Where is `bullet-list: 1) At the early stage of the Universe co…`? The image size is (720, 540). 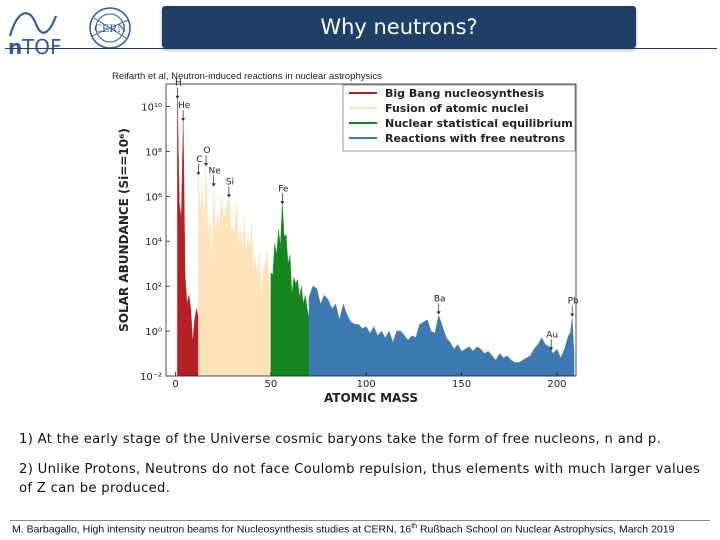
bullet-list: 1) At the early stage of the Universe co… is located at coordinates (364, 469).